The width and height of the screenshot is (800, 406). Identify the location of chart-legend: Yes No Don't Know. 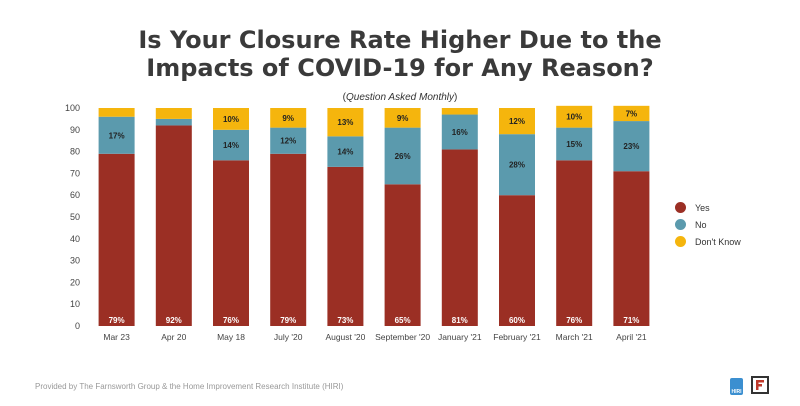
(708, 224).